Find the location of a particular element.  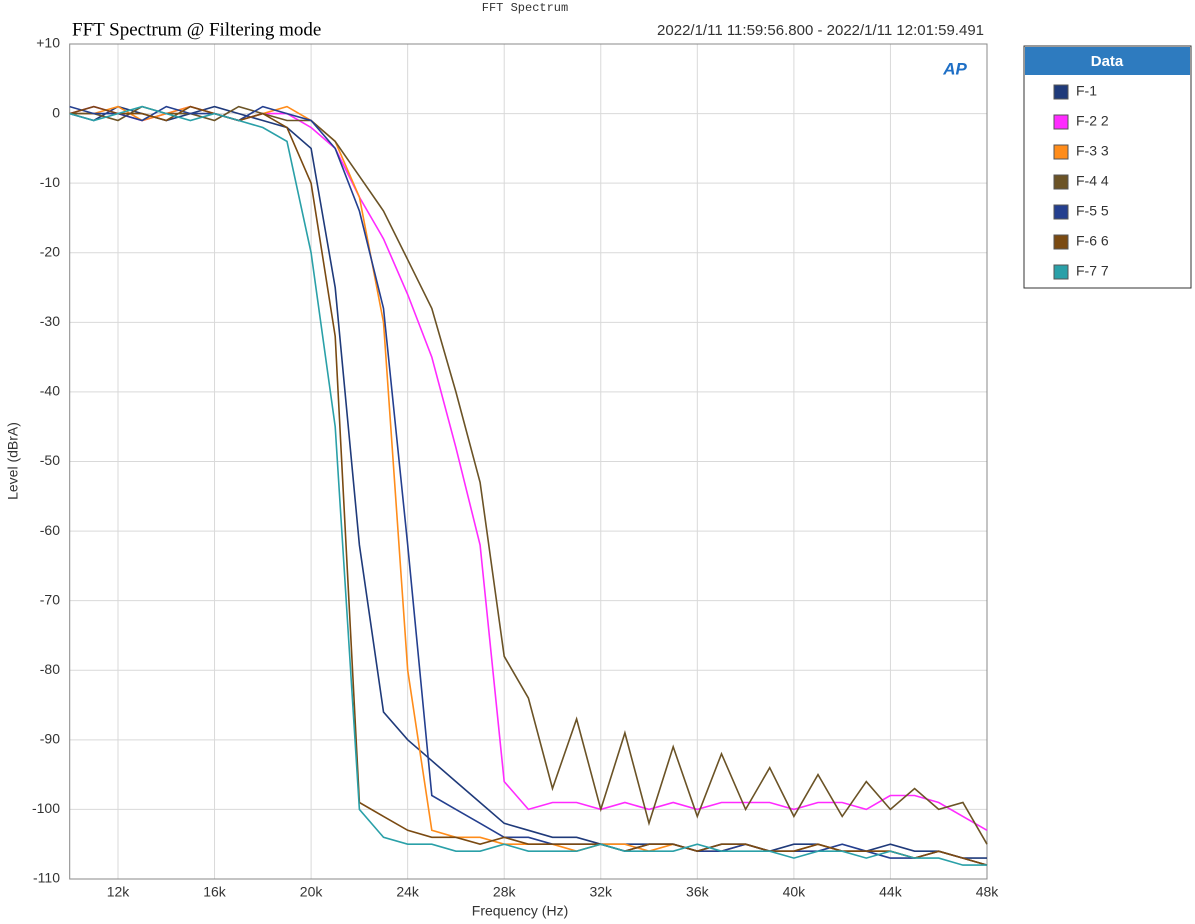

legend-label: F-2 2 is located at coordinates (1092, 121).